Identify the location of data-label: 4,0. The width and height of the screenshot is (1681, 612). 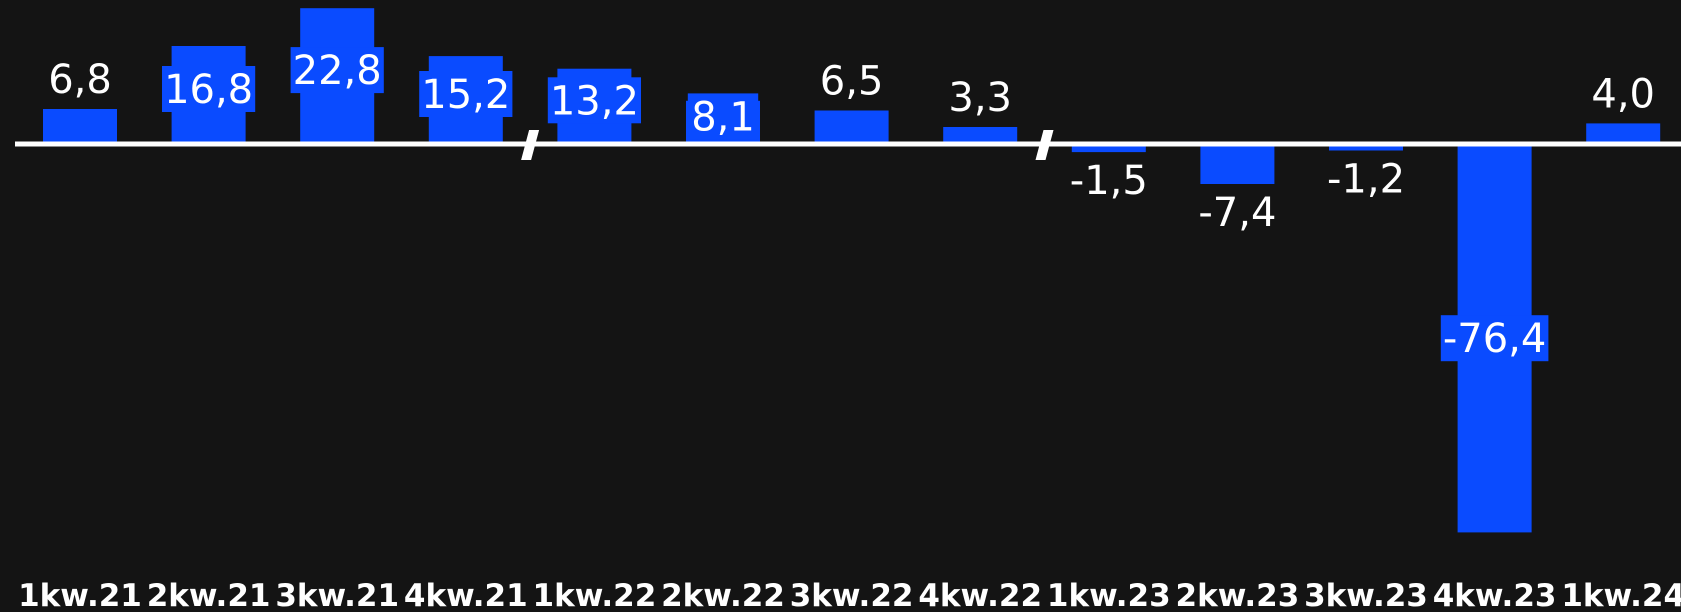
(1623, 94).